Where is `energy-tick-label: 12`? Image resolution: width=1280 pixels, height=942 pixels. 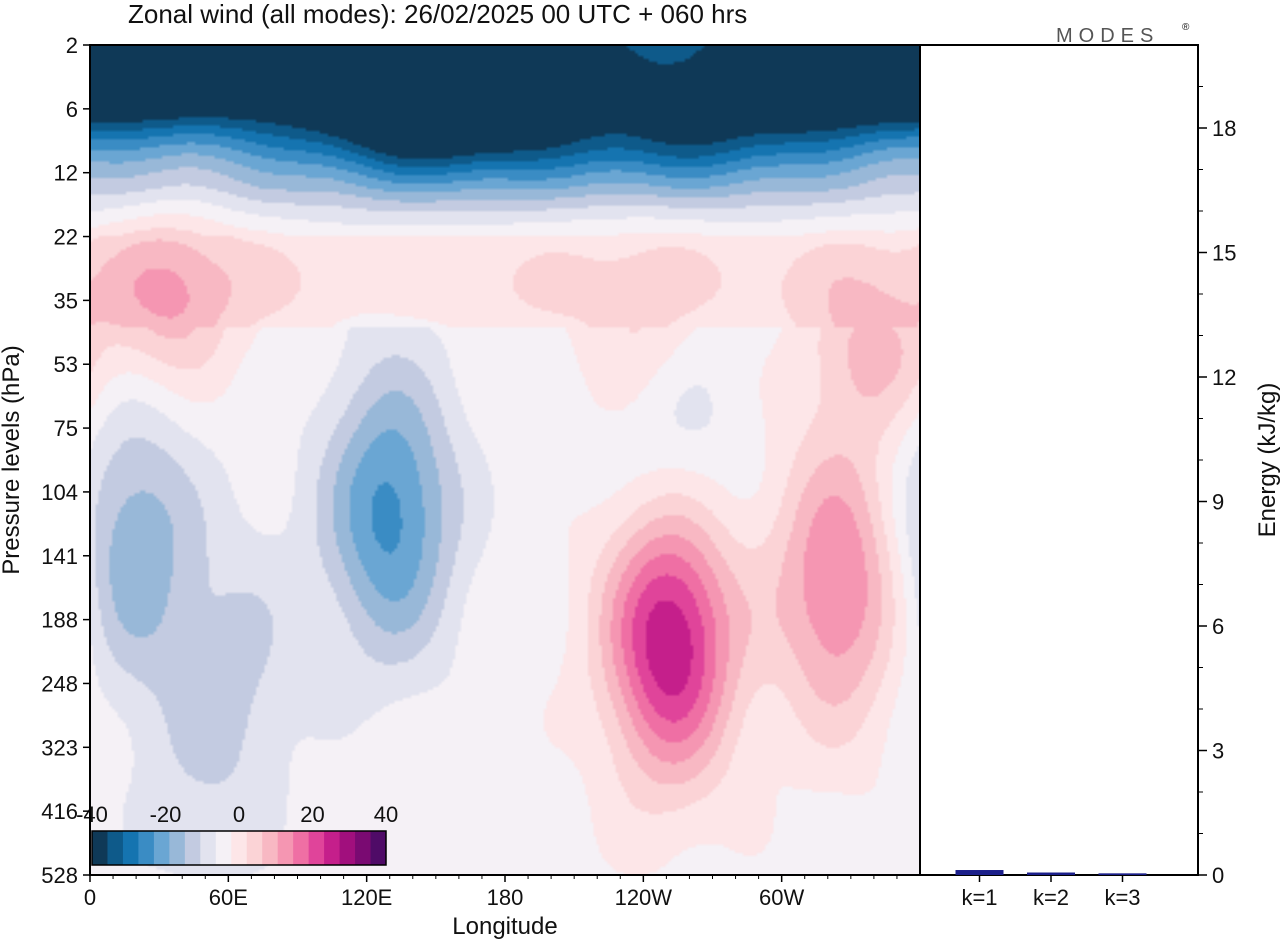
energy-tick-label: 12 is located at coordinates (1224, 377).